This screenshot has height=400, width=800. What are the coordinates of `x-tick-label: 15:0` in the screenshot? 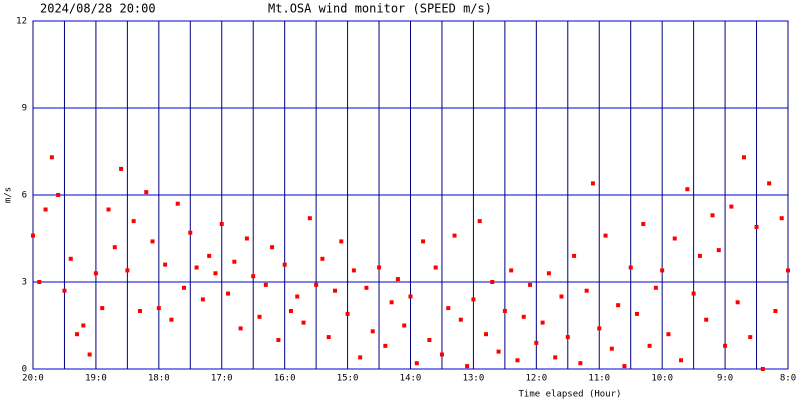 It's located at (348, 379).